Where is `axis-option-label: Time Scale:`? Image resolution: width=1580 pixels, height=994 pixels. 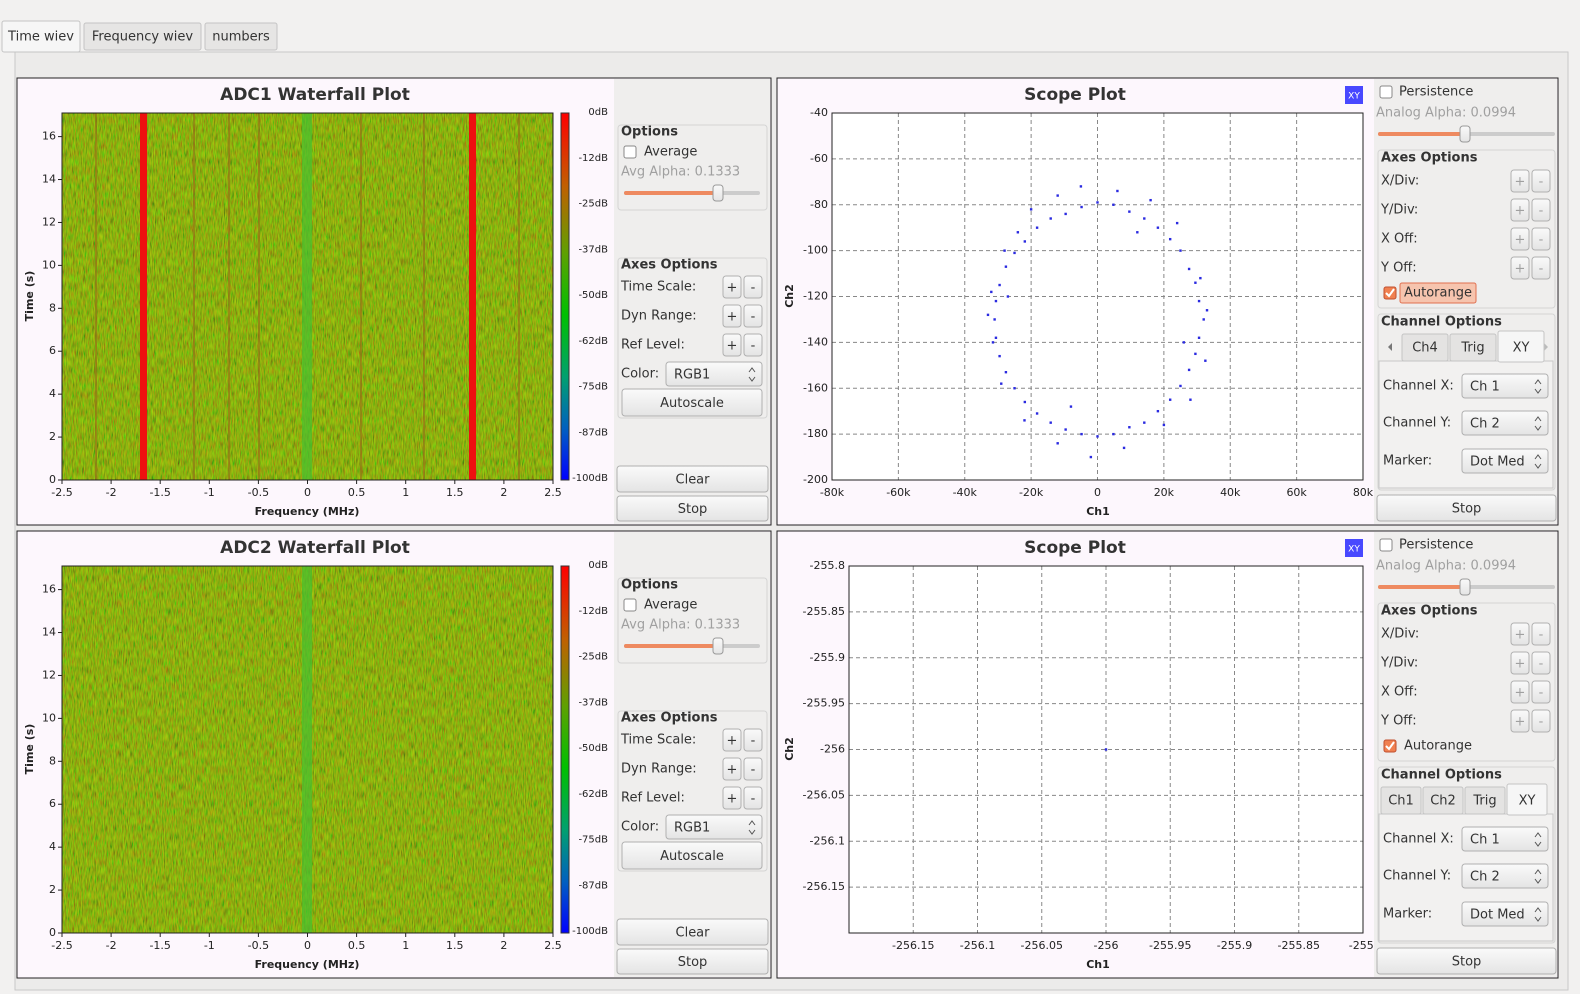
axis-option-label: Time Scale: is located at coordinates (658, 287).